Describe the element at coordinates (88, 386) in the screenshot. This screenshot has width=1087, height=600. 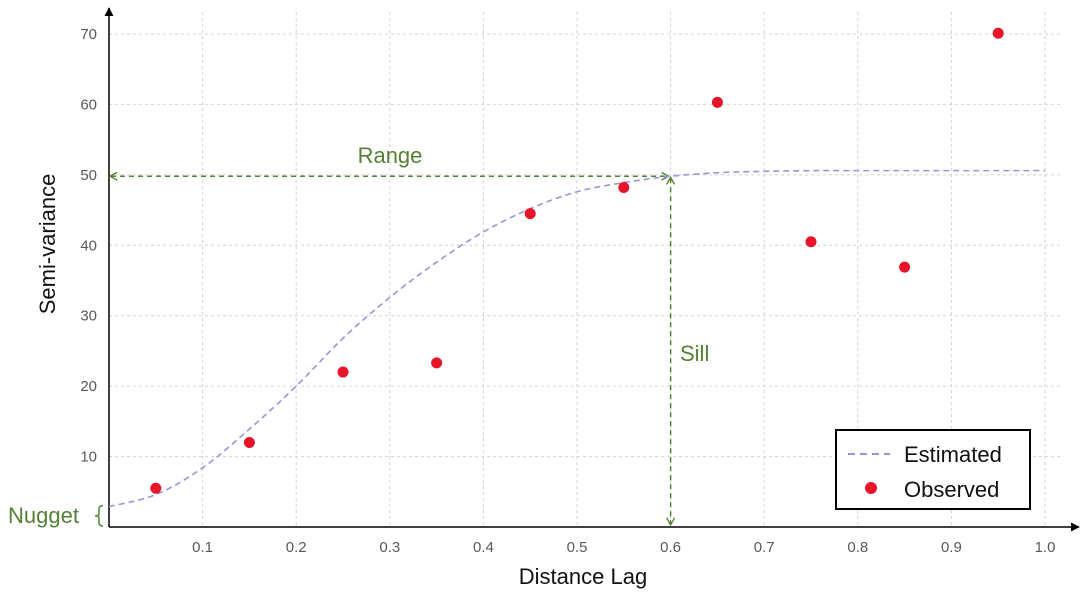
I see `y-tick-label-20: 20` at that location.